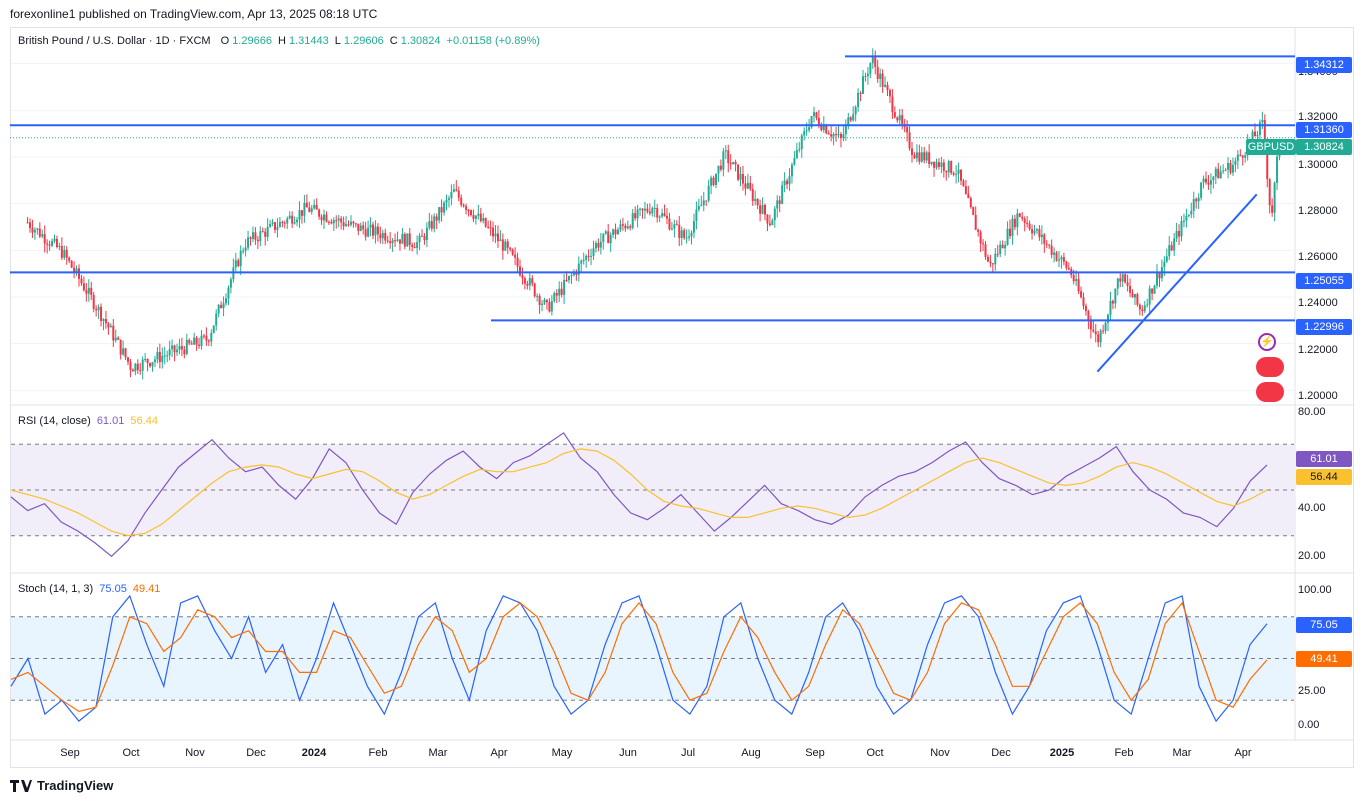  Describe the element at coordinates (114, 41) in the screenshot. I see `symbol-label: British Pound / U.S. Dollar · 1D · FXCM` at that location.